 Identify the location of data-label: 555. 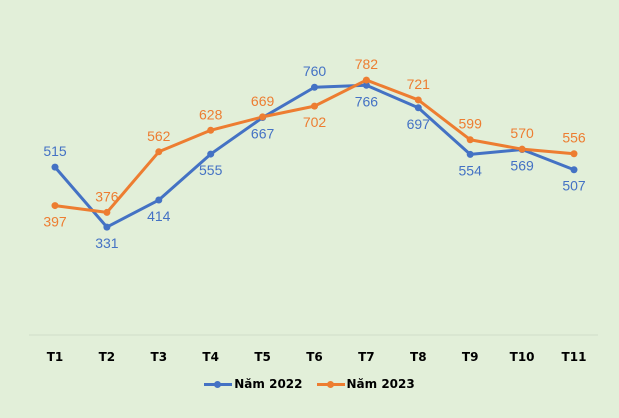
(211, 170).